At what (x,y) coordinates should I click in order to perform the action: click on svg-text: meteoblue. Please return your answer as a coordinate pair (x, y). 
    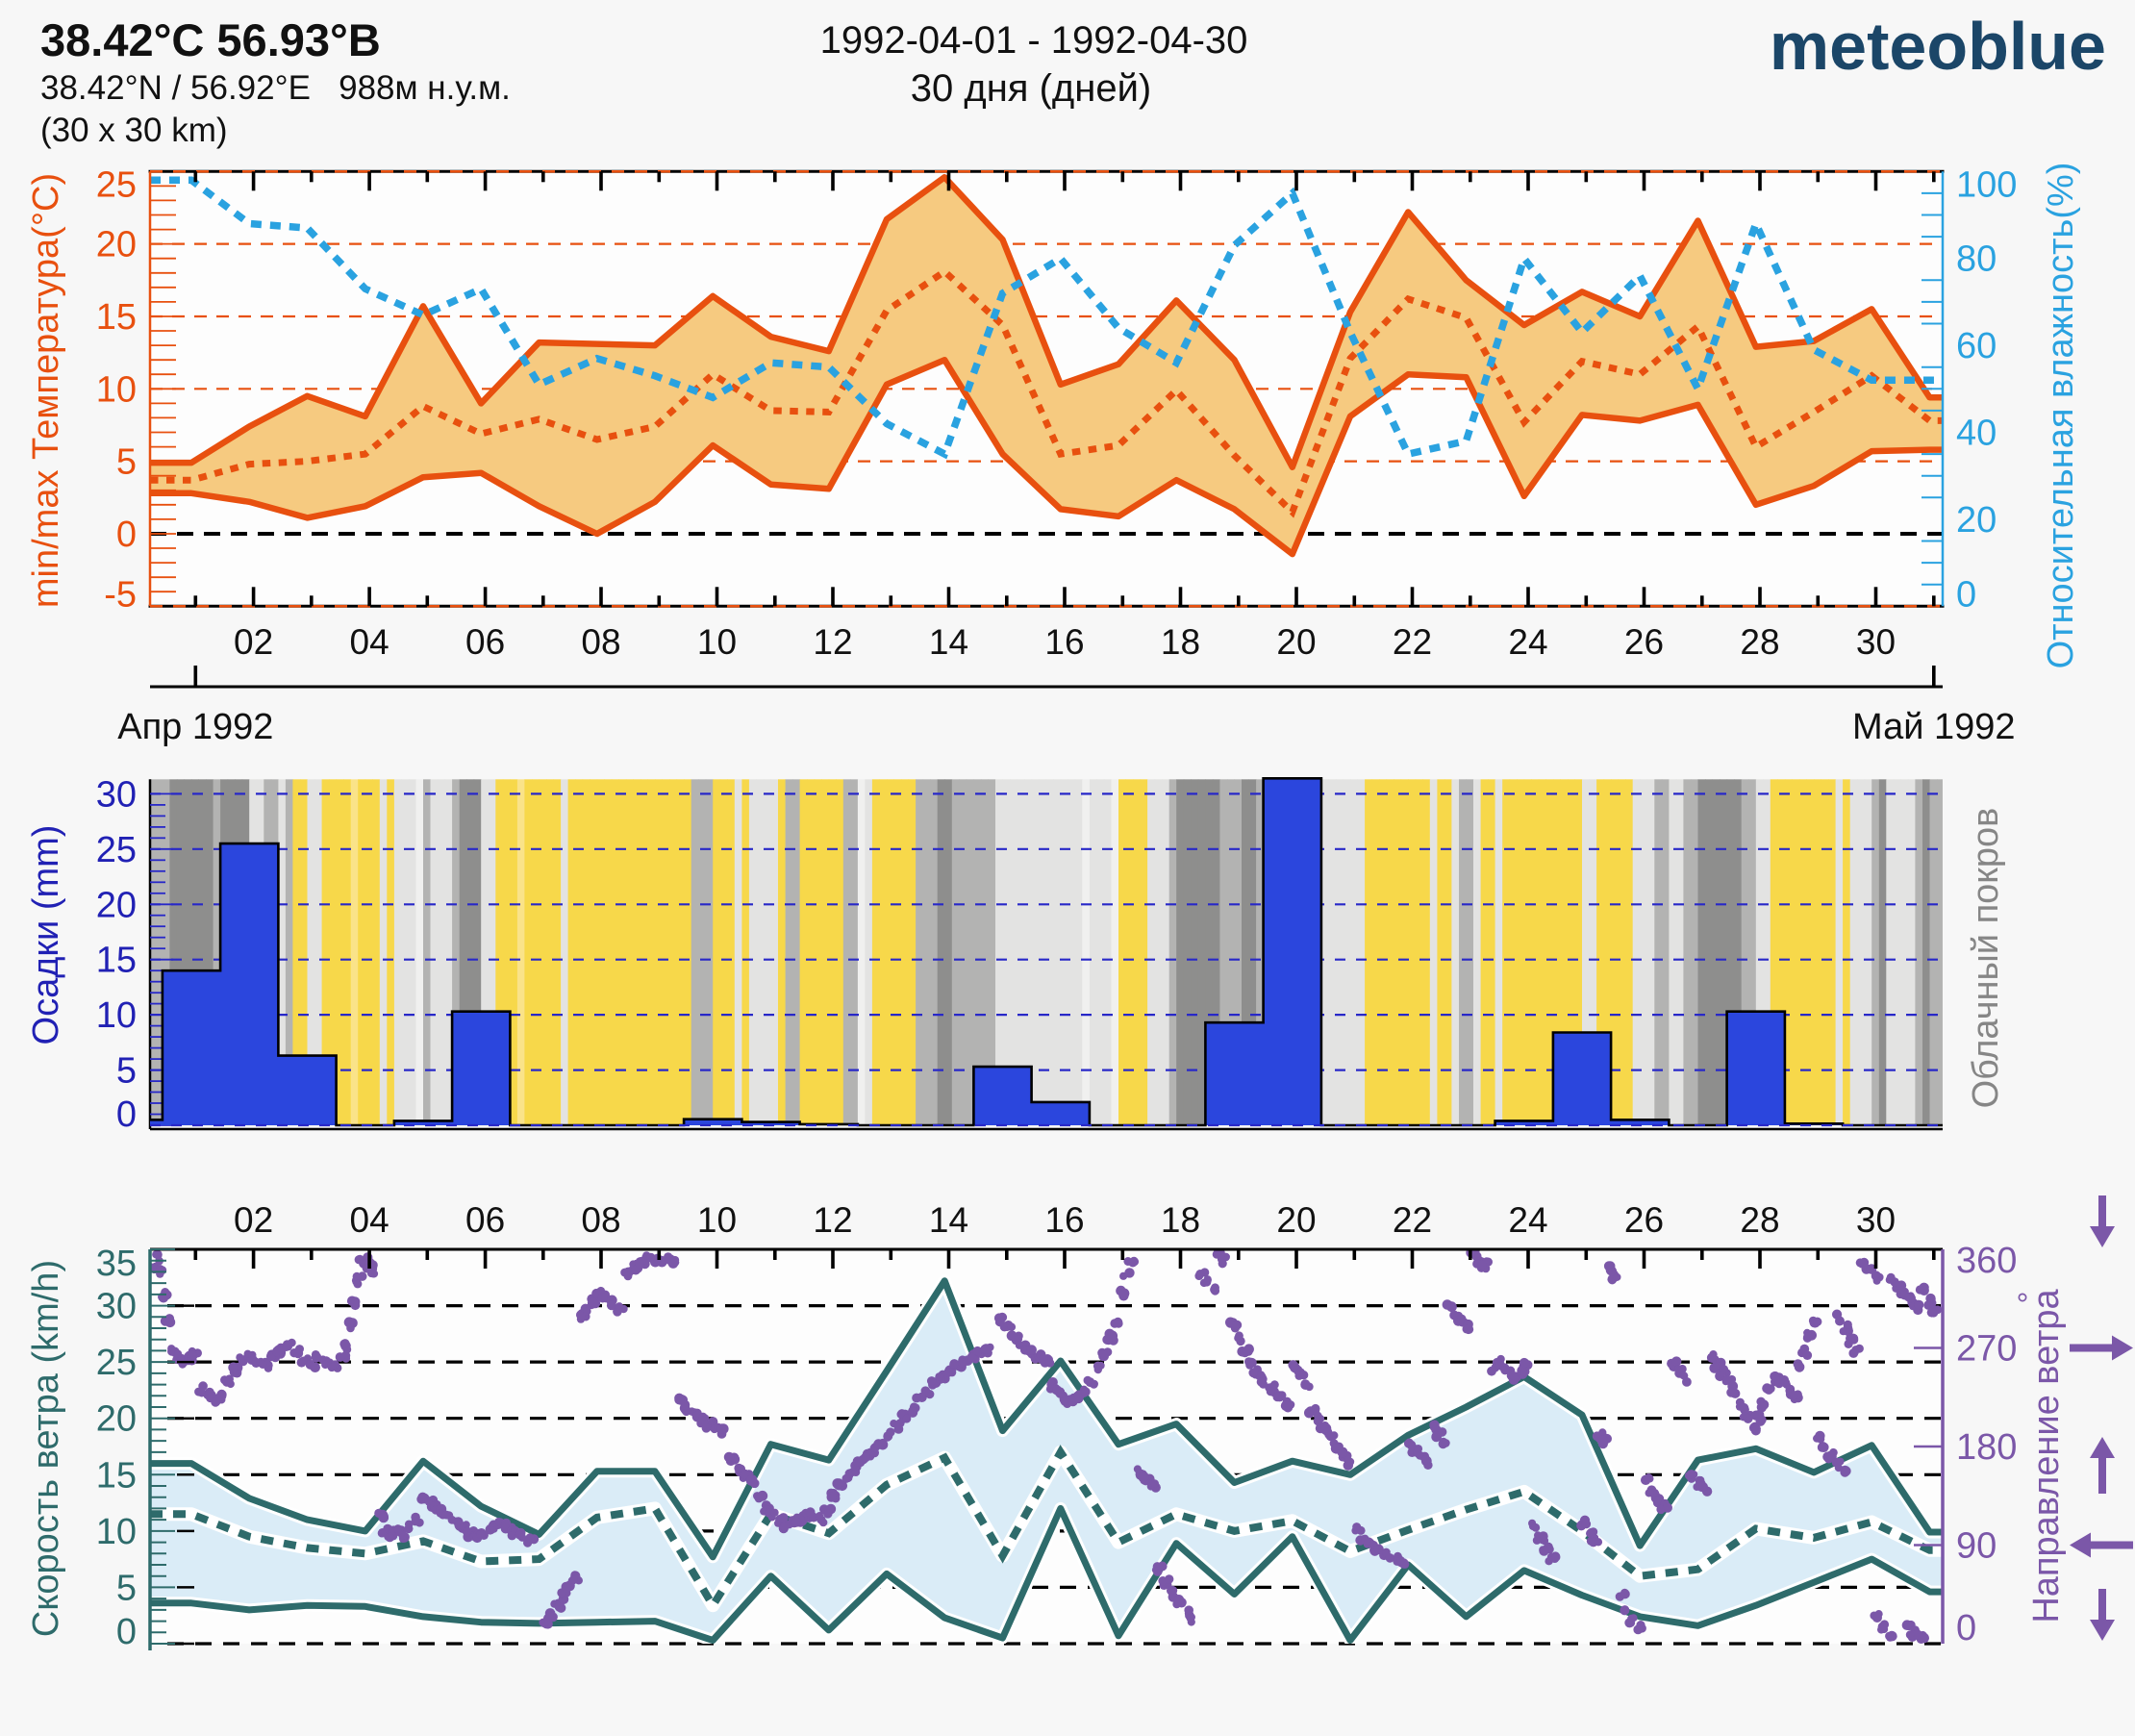
    Looking at the image, I should click on (1938, 46).